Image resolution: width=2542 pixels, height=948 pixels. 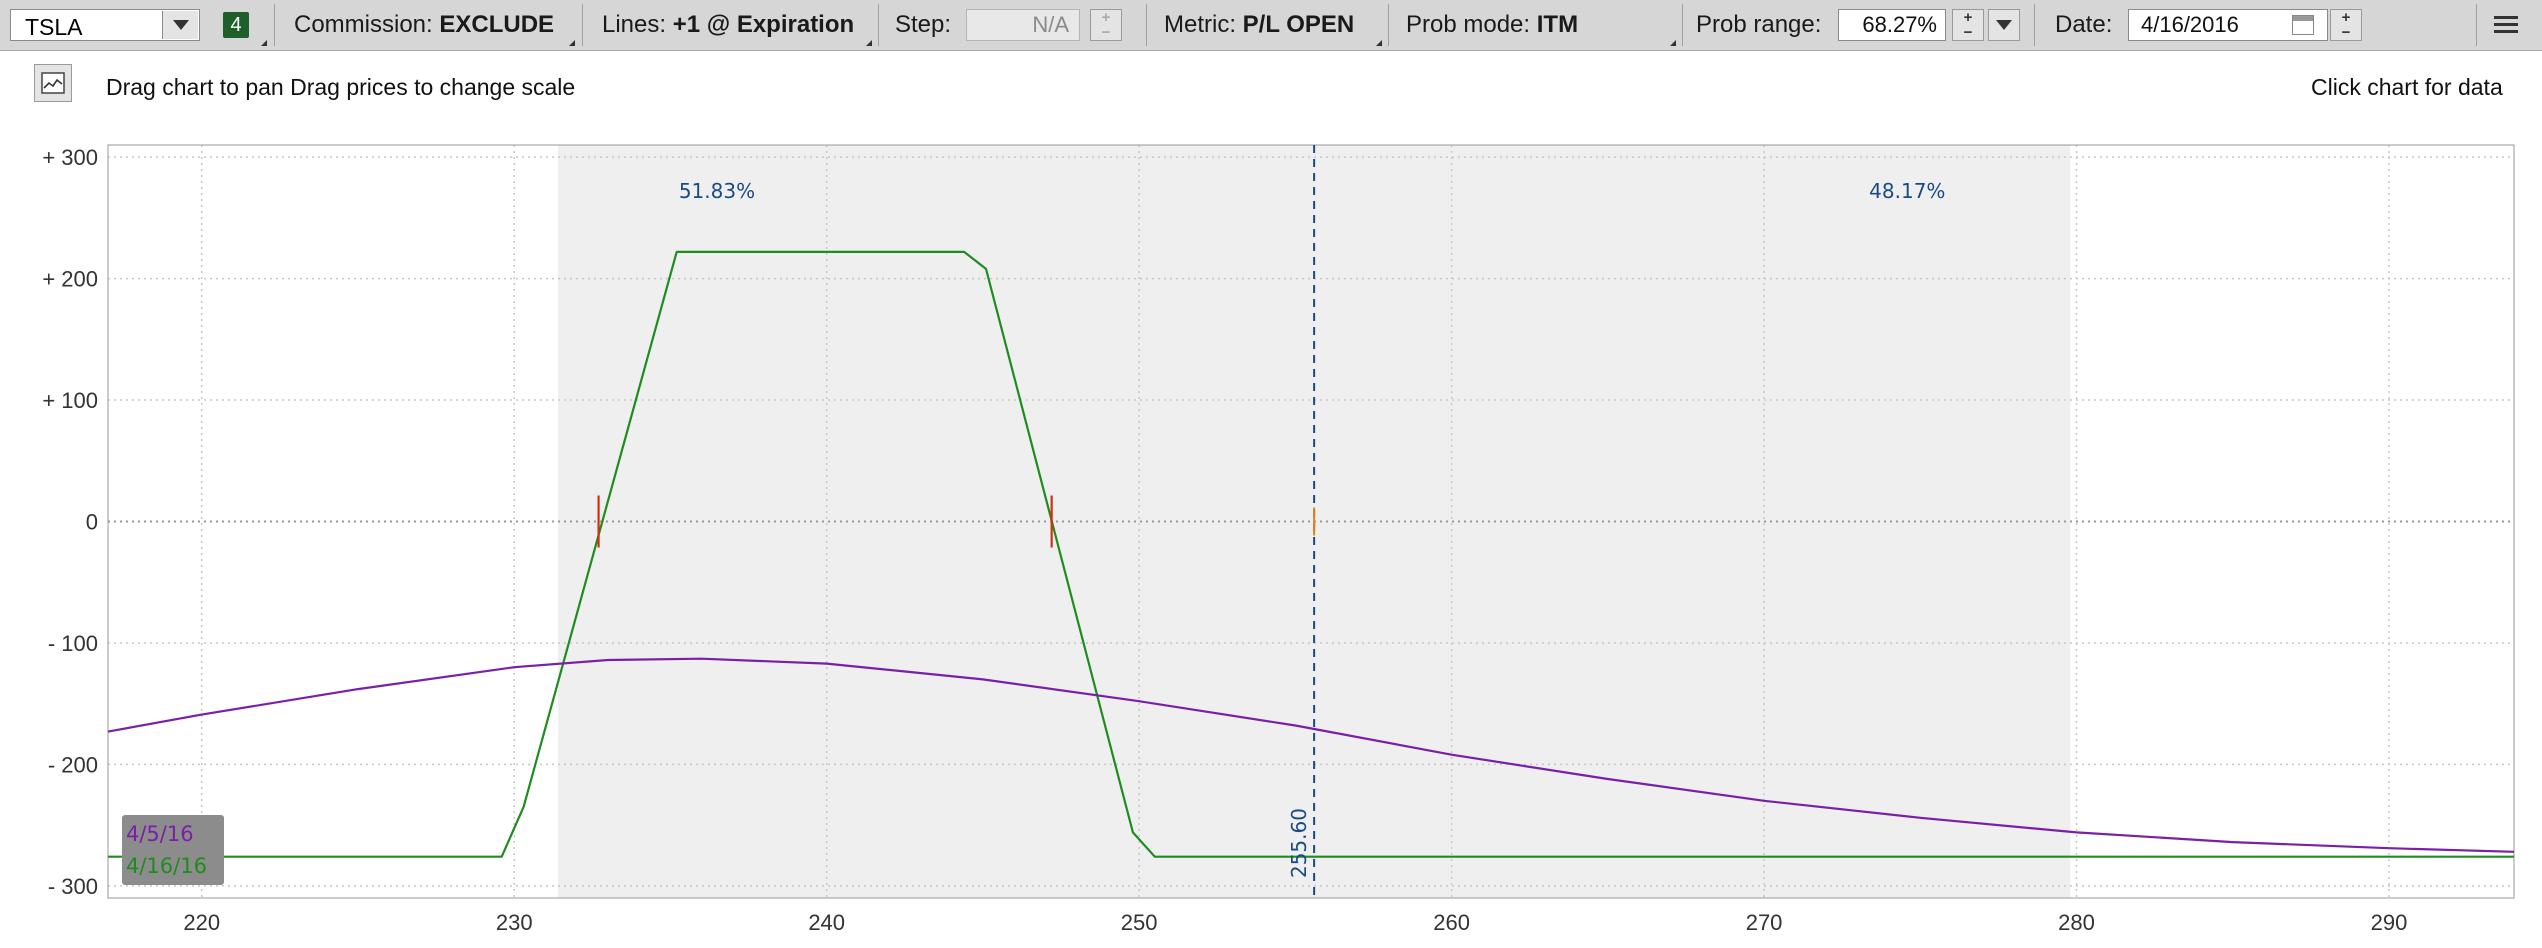 I want to click on step-stepper: + −, so click(x=1106, y=25).